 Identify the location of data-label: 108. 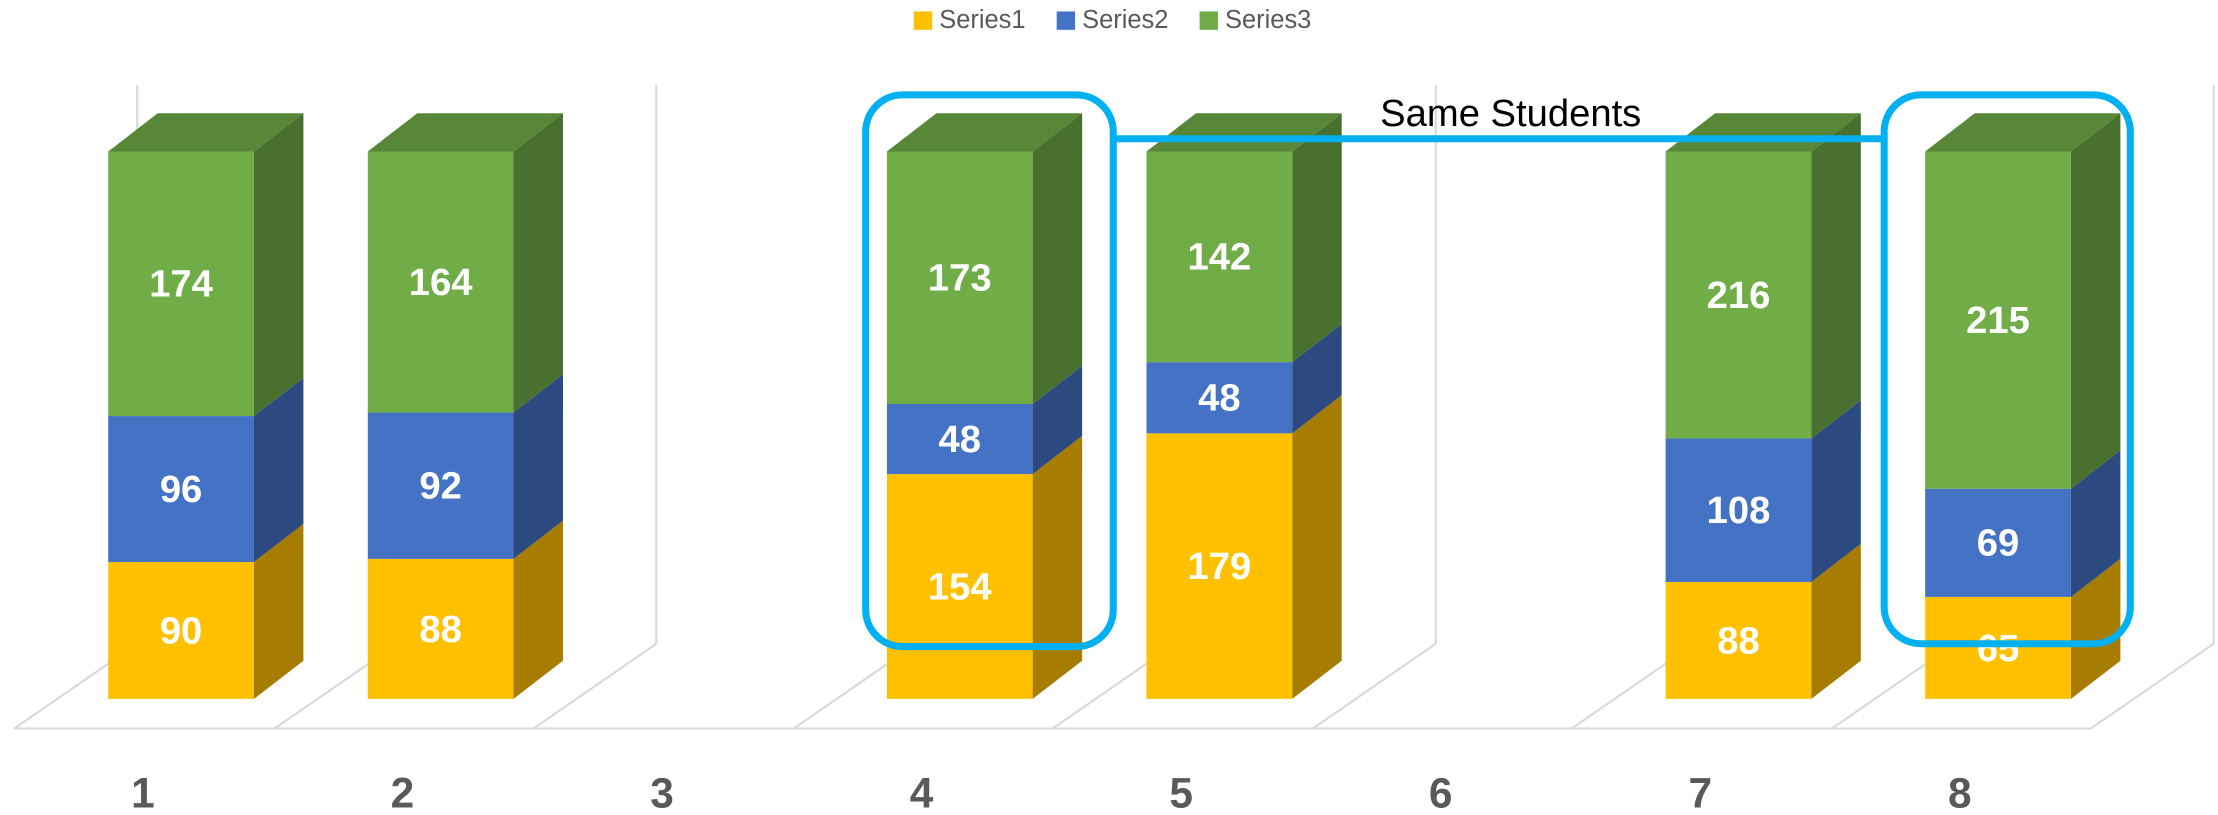
(1739, 510).